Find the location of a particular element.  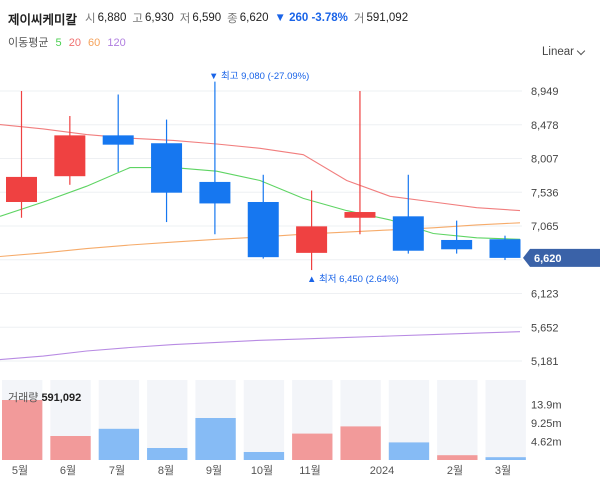

y-tick-label: 5,652 is located at coordinates (545, 328).